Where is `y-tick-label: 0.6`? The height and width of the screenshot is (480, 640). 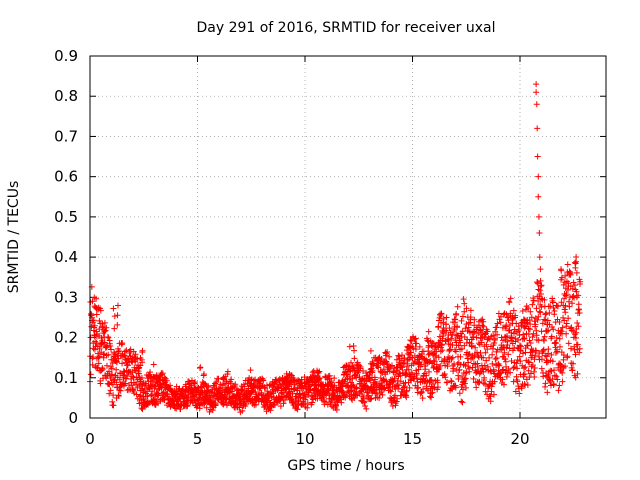 y-tick-label: 0.6 is located at coordinates (66, 177).